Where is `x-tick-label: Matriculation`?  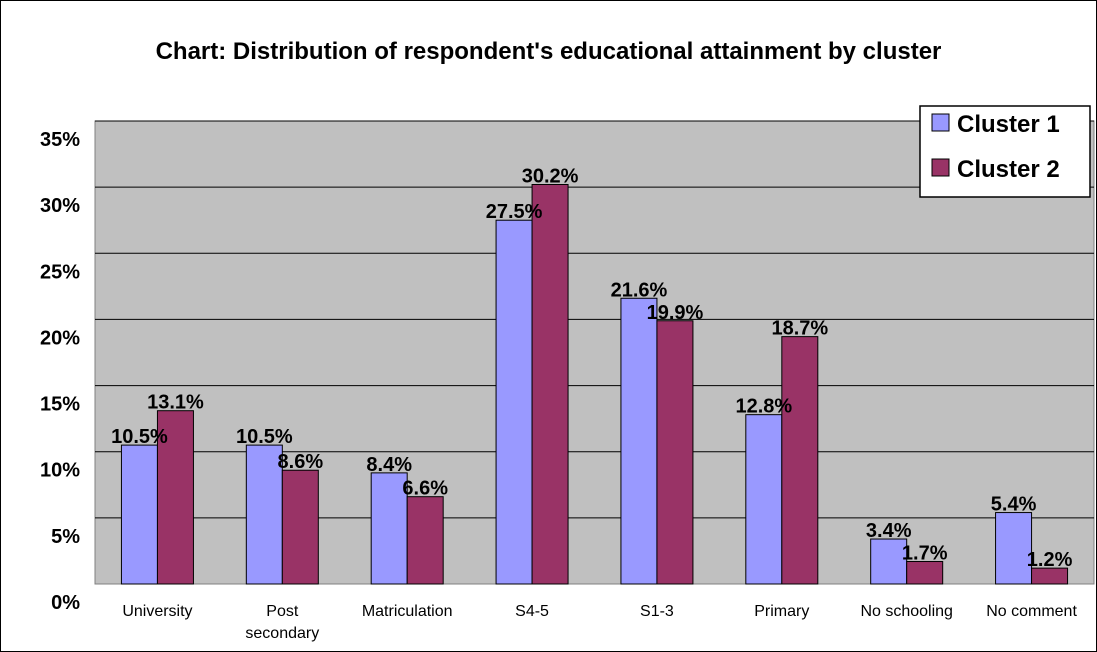 x-tick-label: Matriculation is located at coordinates (407, 611).